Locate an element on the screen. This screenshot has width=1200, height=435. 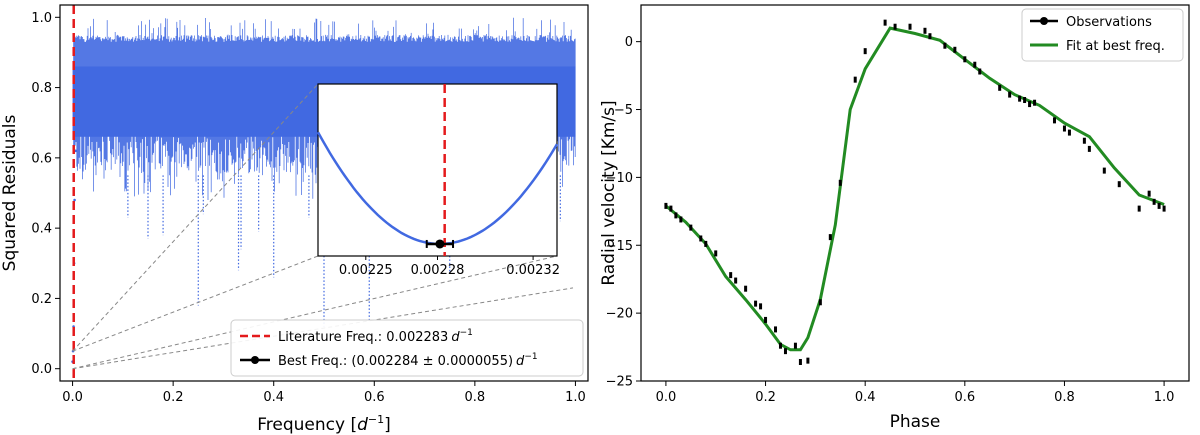
inset-x-tick-label: 0.00232 is located at coordinates (533, 270).